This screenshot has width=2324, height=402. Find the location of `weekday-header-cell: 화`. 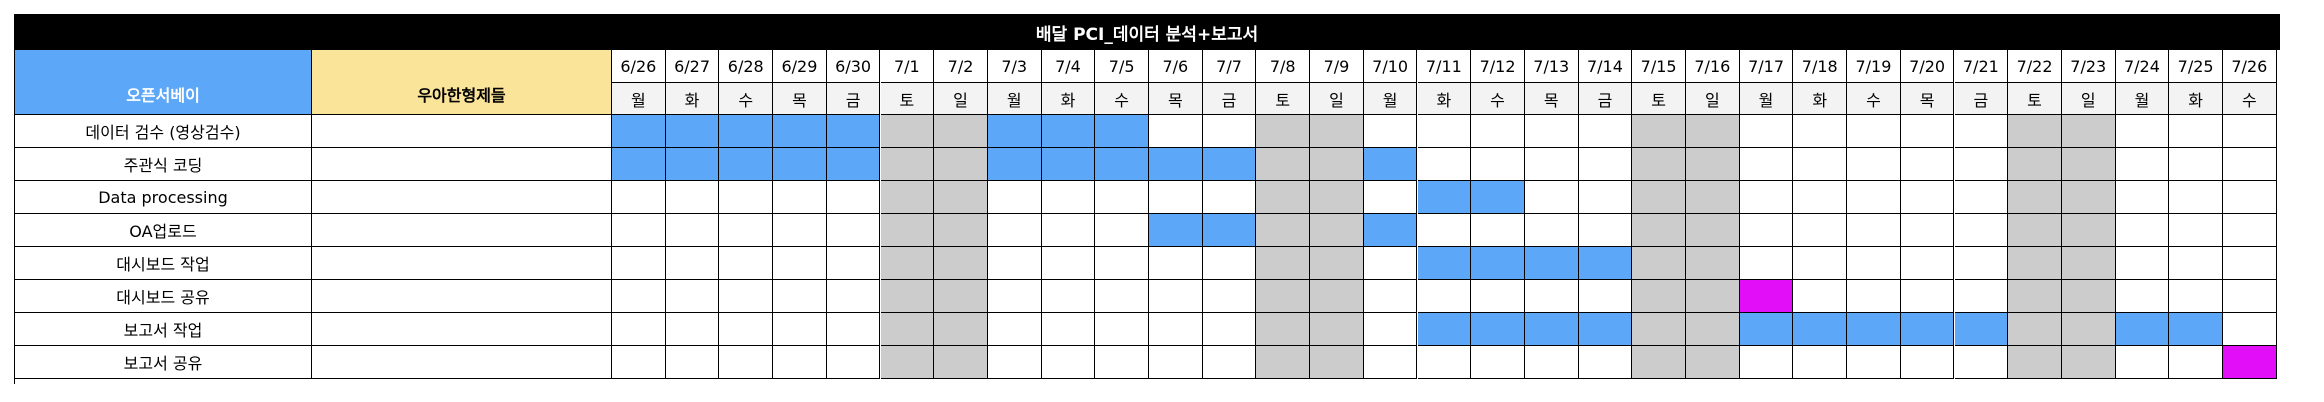

weekday-header-cell: 화 is located at coordinates (2196, 99).